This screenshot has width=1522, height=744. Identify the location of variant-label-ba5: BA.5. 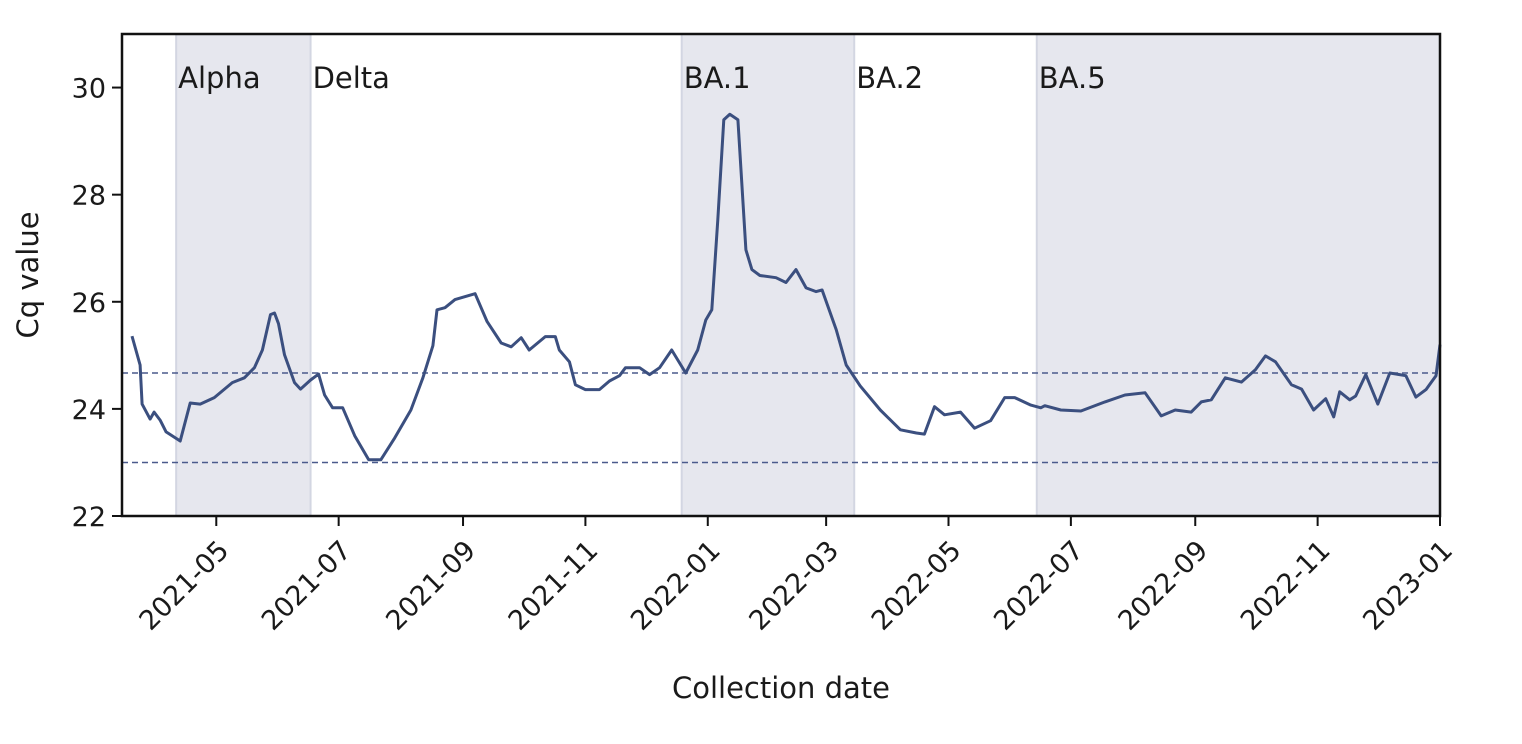
(1072, 78).